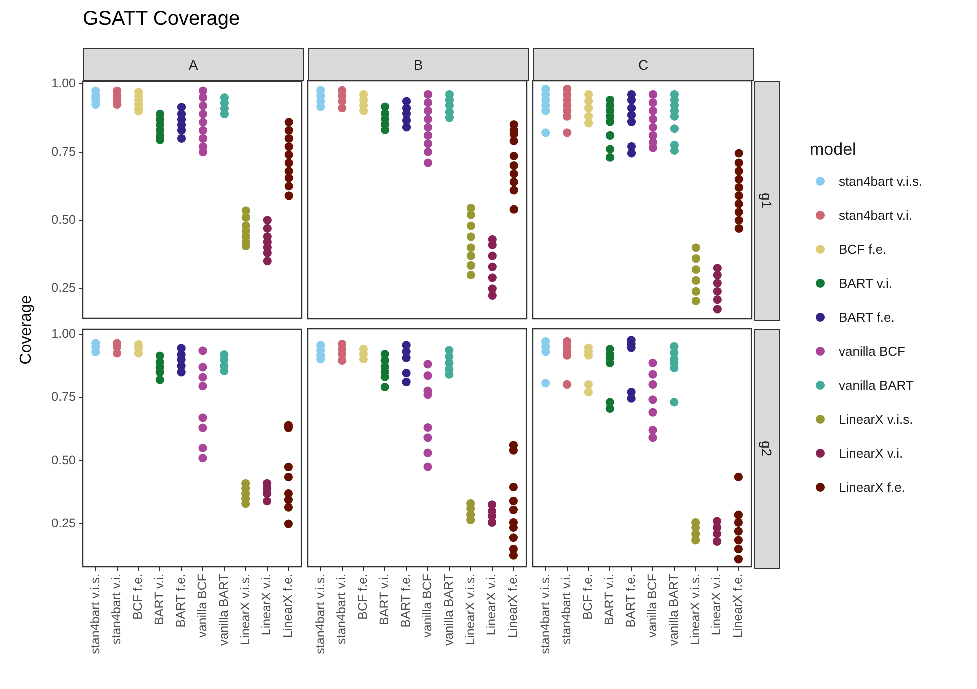 The width and height of the screenshot is (977, 689). I want to click on legend-label: vanilla BART, so click(876, 385).